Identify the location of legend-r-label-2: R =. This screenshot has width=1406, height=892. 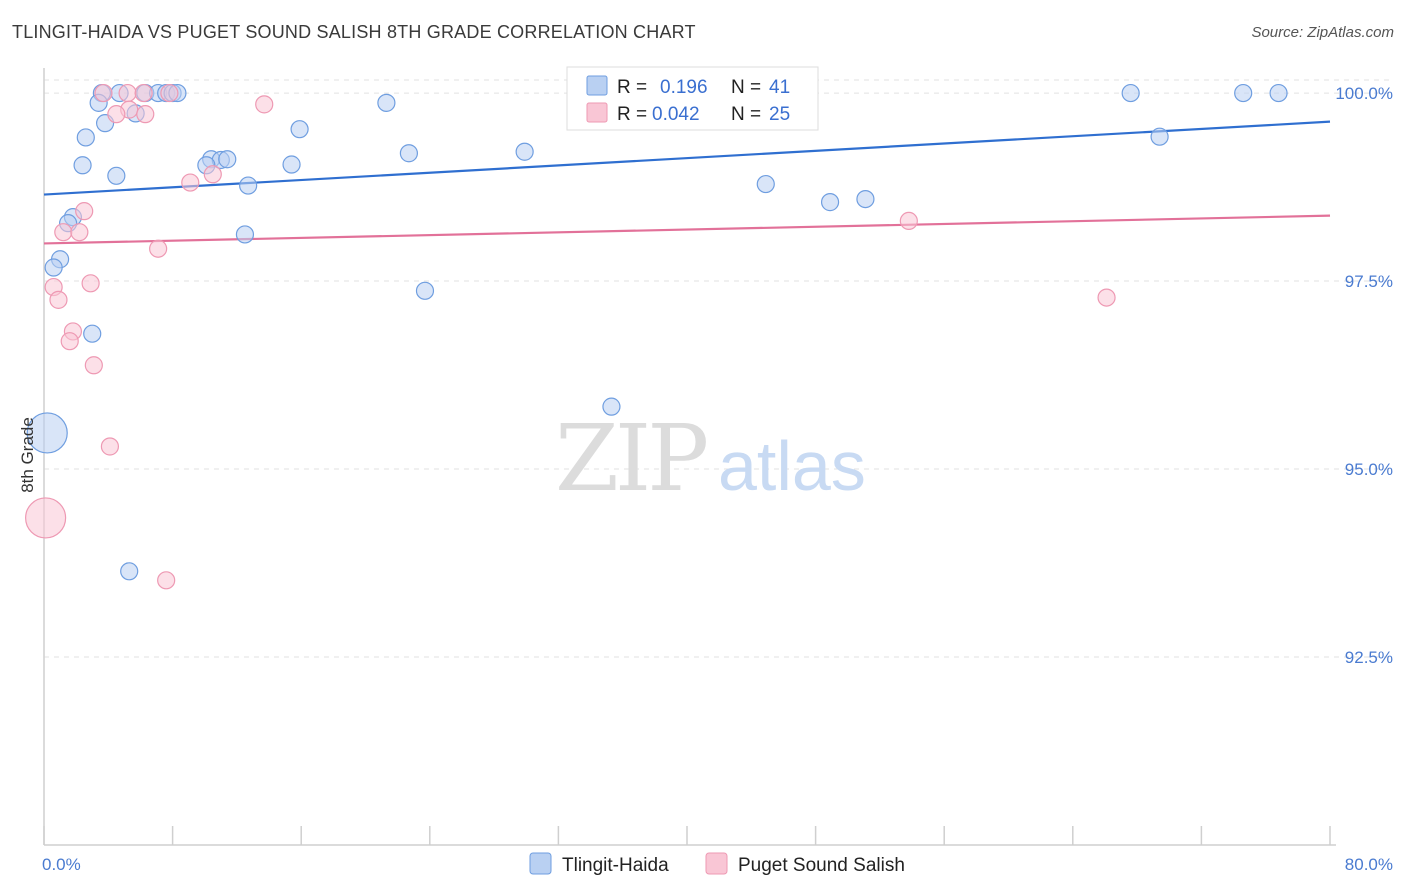
(632, 114).